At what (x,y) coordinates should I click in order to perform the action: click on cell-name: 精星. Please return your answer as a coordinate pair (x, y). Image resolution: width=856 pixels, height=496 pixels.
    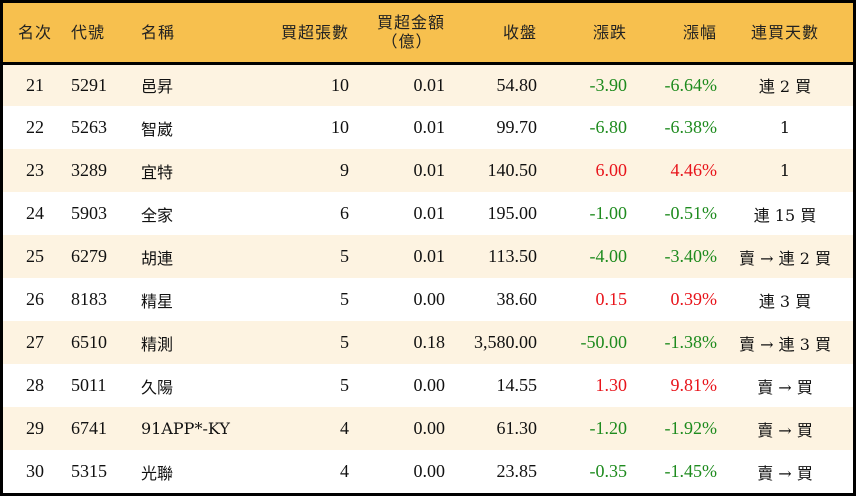
    Looking at the image, I should click on (157, 301).